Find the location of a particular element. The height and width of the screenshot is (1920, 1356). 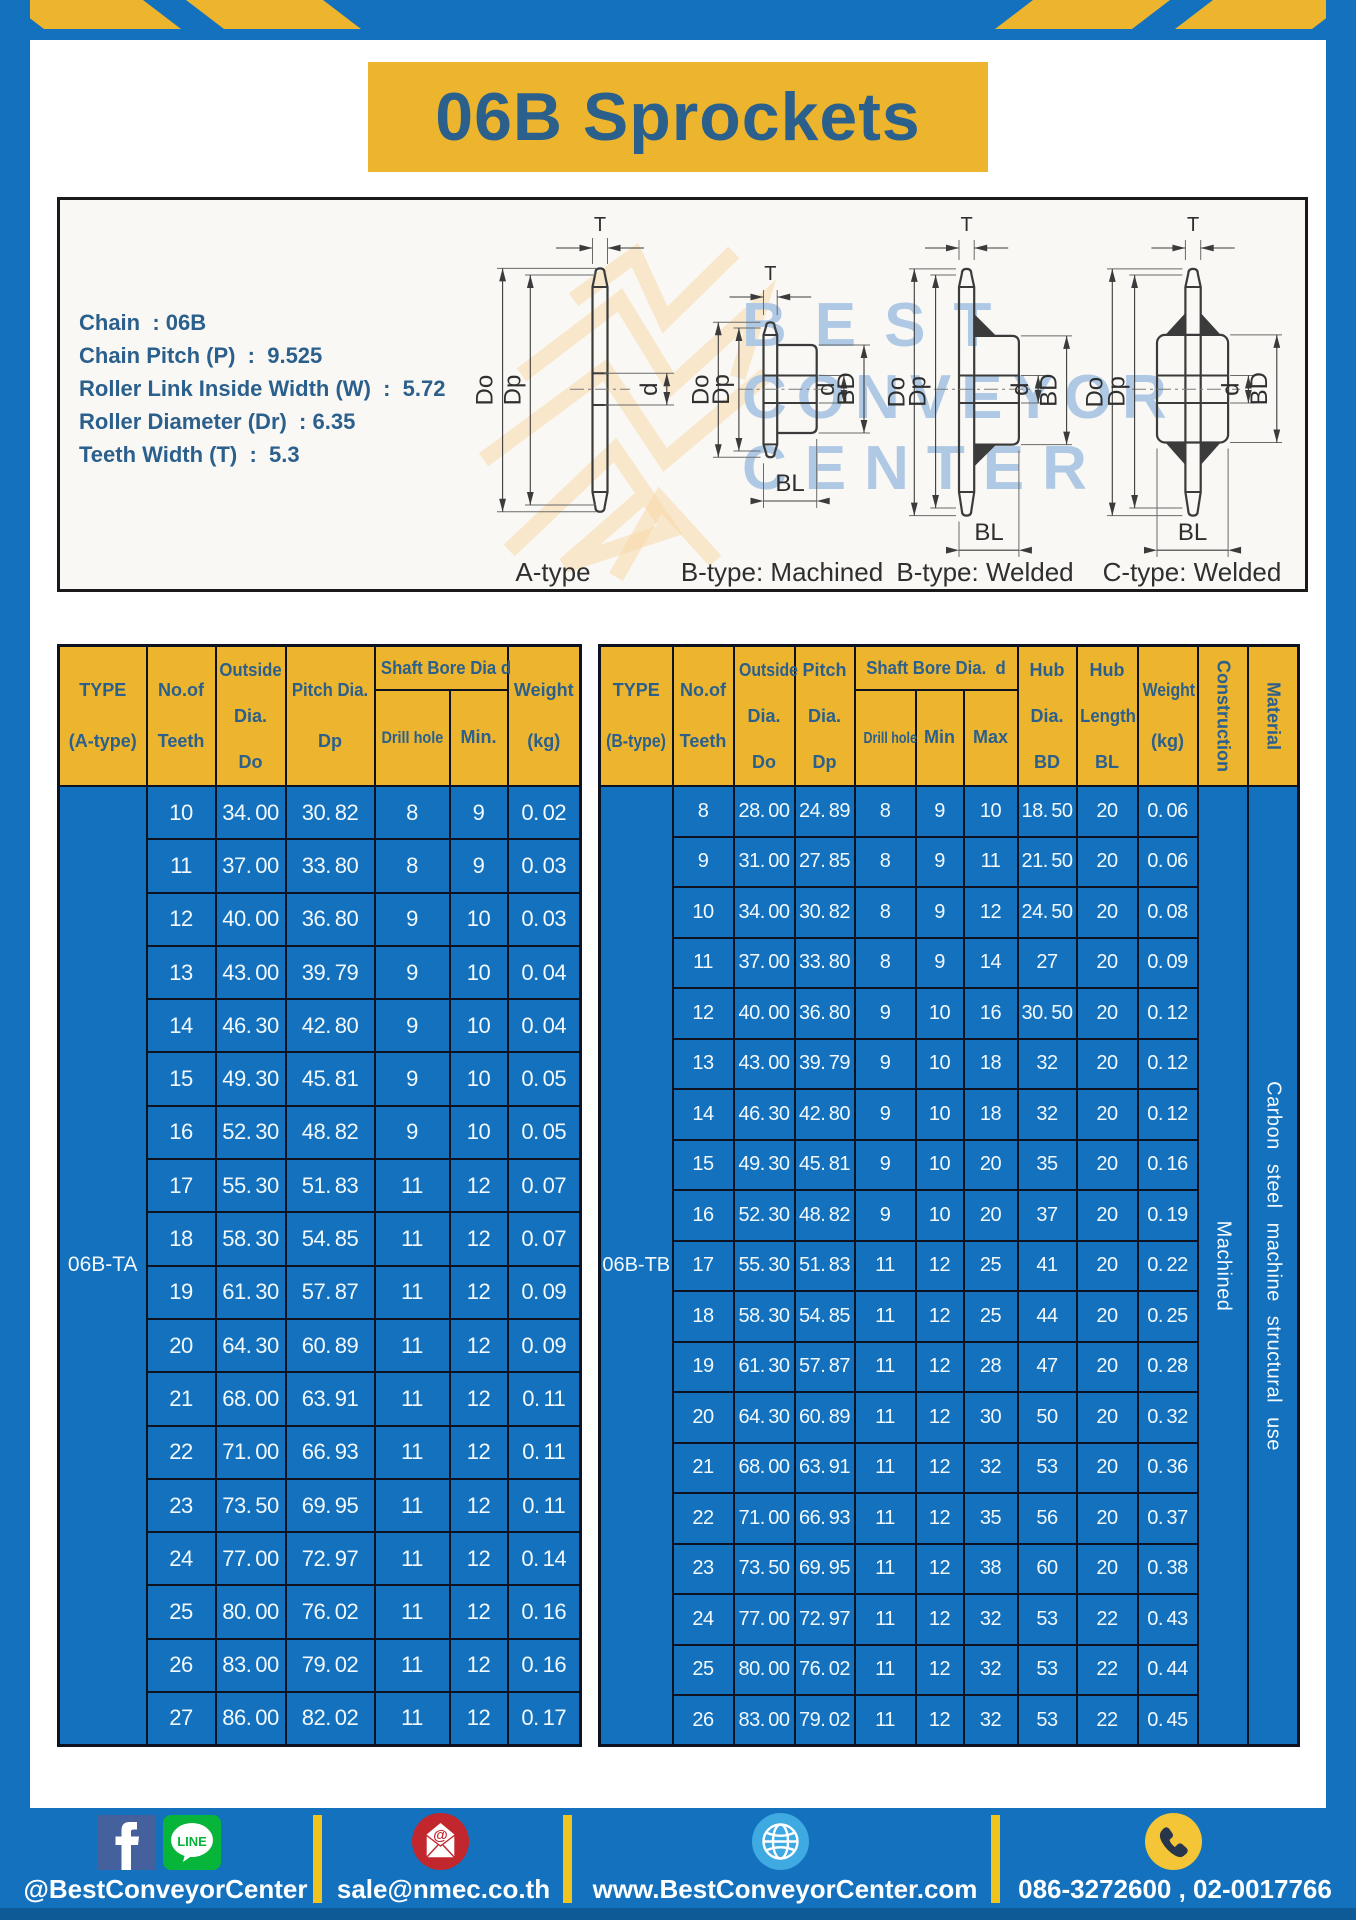

svg-text: B-type: Welded is located at coordinates (984, 572).